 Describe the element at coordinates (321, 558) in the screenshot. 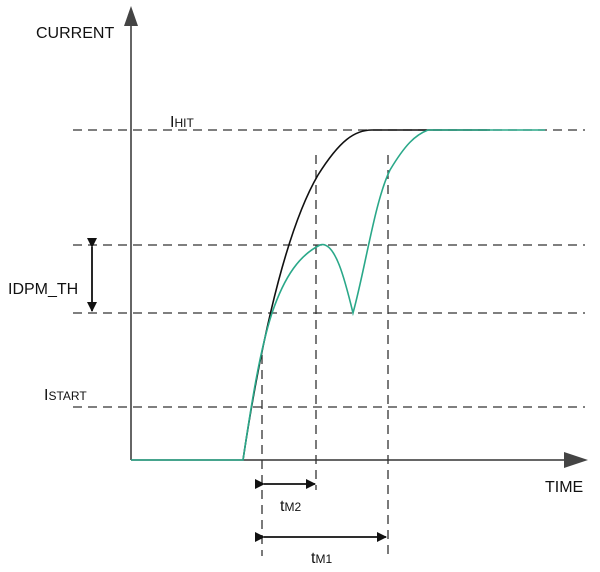

I see `tm1-label: tM1` at that location.